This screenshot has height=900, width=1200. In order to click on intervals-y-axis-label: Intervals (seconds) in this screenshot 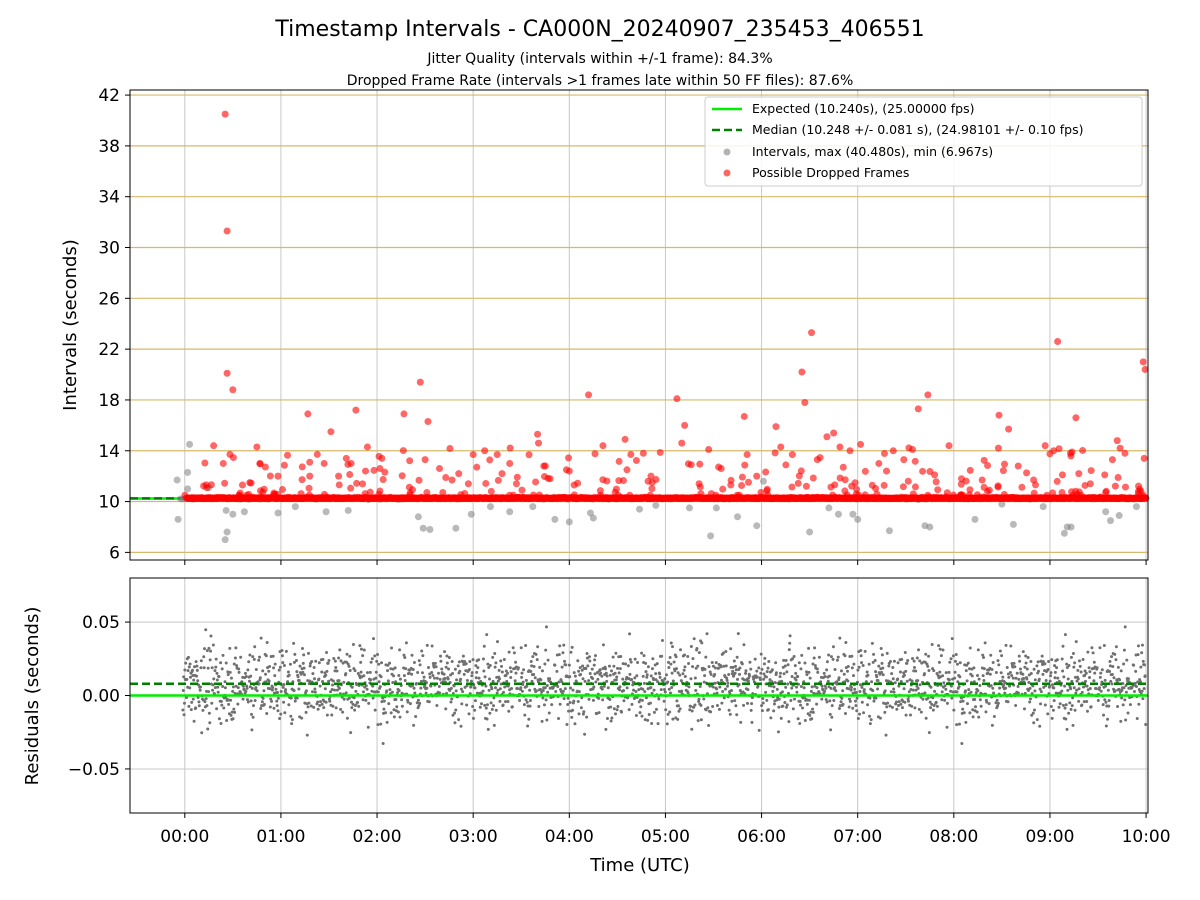, I will do `click(70, 325)`.